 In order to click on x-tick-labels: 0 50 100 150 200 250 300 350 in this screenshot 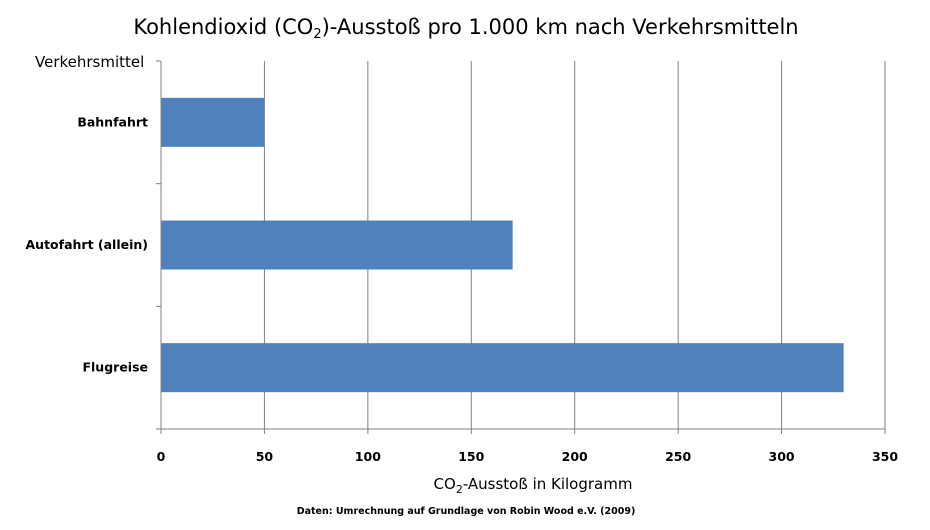, I will do `click(528, 456)`.